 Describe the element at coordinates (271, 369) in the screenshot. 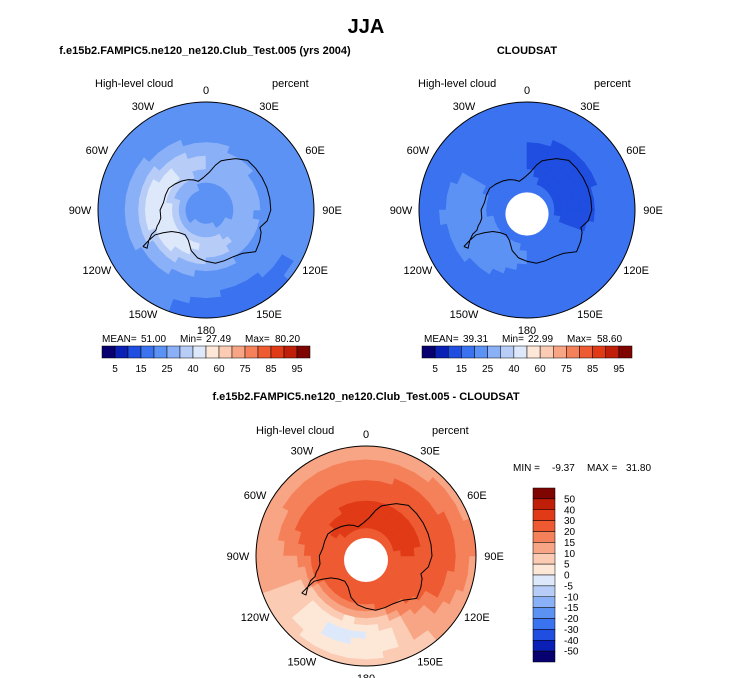

I see `colorbar-tick-label: 85` at that location.